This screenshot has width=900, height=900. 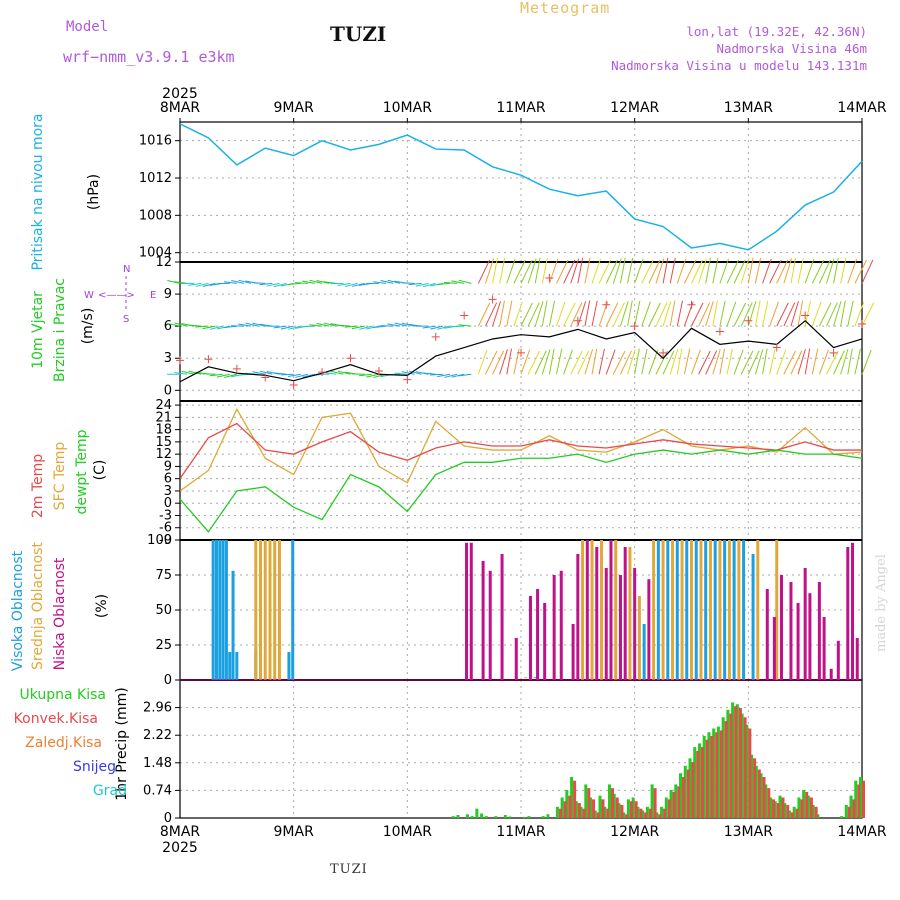 I want to click on coordinates: lon,lat (19.32E, 42.36N), so click(x=776, y=31).